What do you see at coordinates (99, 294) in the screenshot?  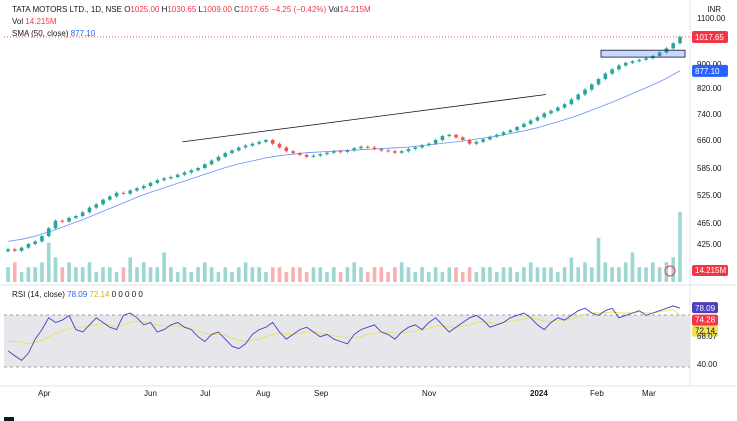 I see `rsi-ma-value: 72.14` at bounding box center [99, 294].